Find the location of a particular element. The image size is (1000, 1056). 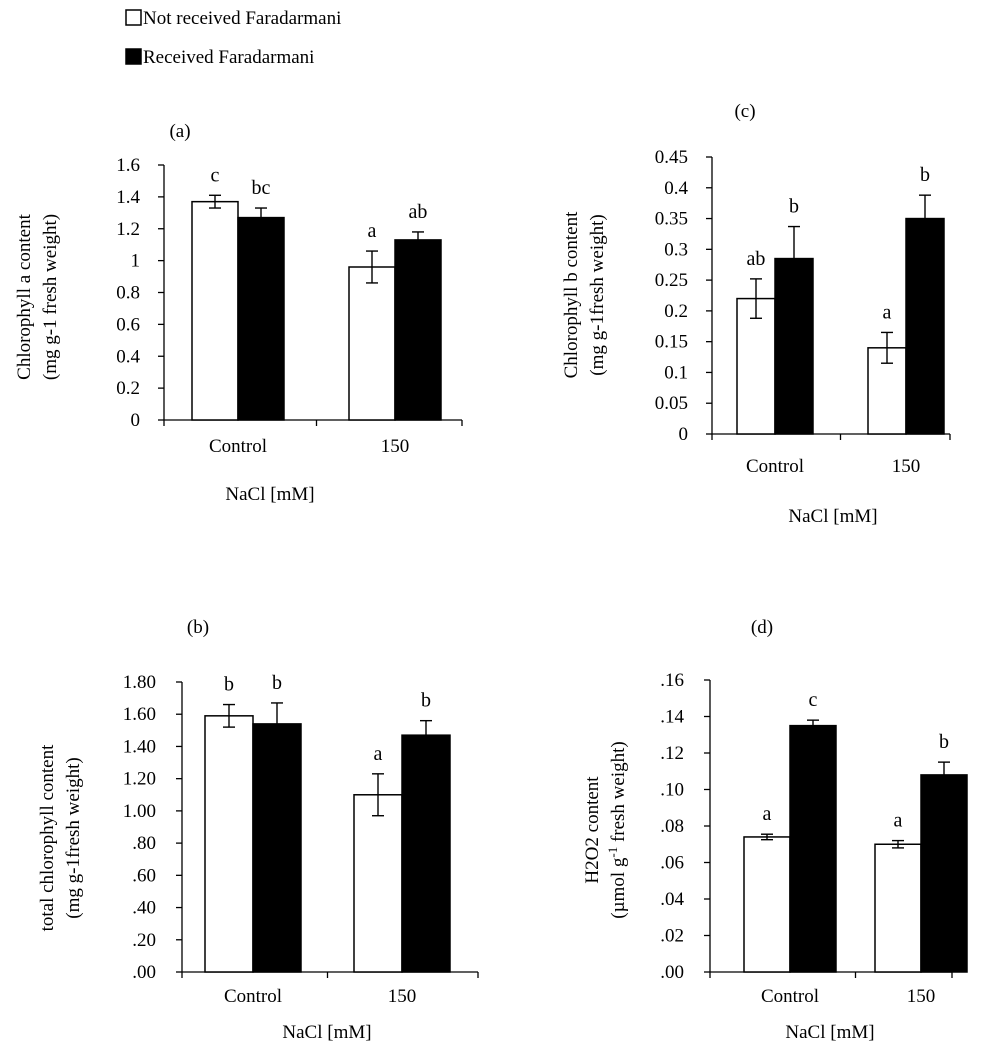

y-tick-label: .04 is located at coordinates (672, 899).